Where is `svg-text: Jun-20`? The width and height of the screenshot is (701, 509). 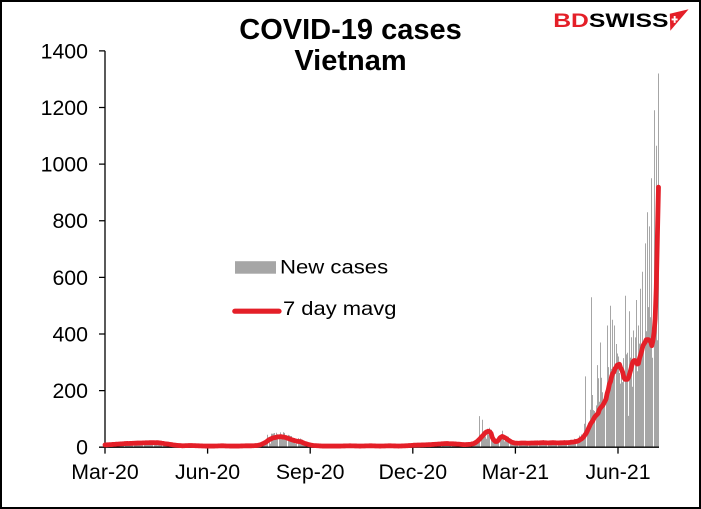 svg-text: Jun-20 is located at coordinates (207, 472).